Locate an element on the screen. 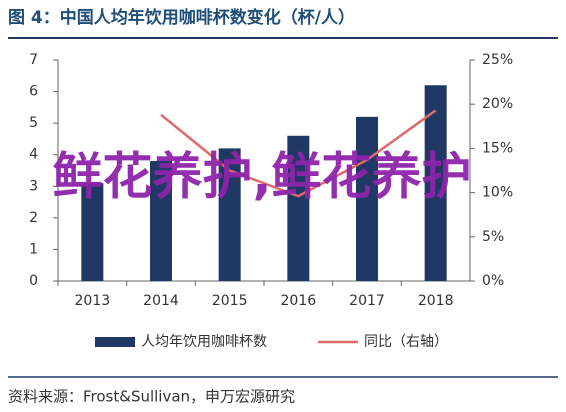  x-tick-label: 2015 is located at coordinates (230, 301).